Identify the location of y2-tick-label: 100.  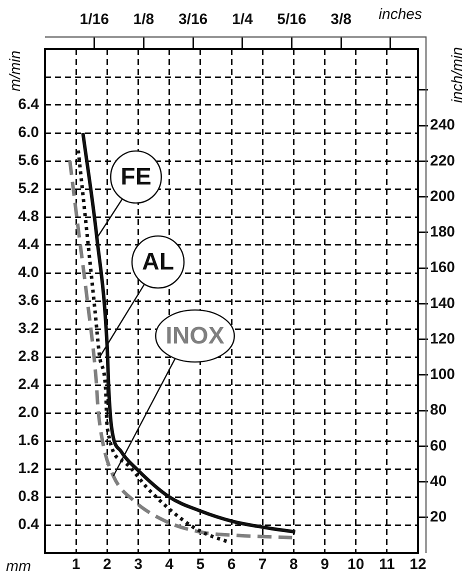
(443, 375).